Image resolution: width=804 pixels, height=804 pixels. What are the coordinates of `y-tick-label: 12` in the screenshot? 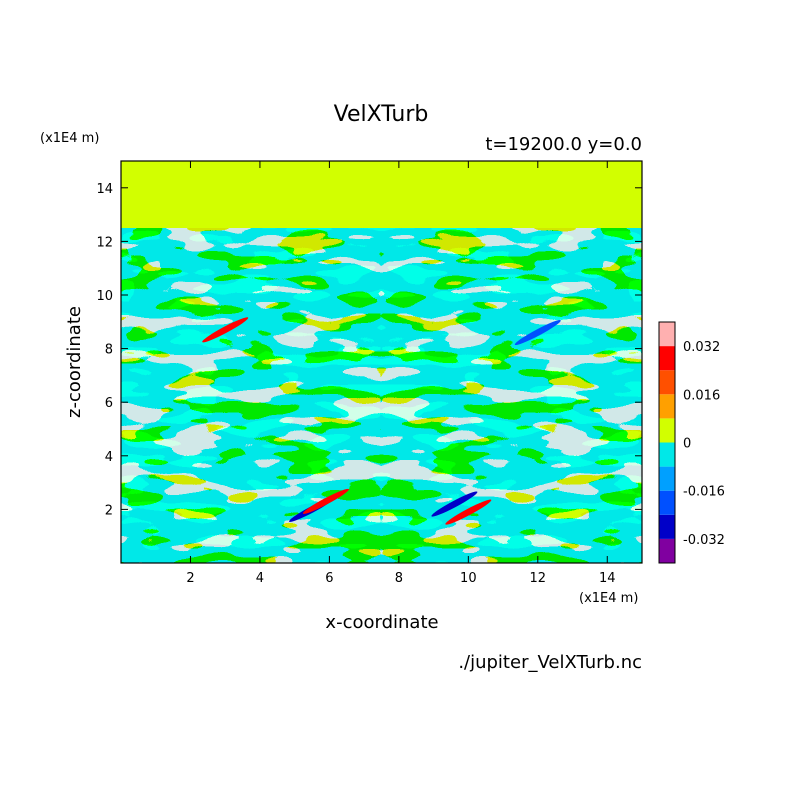 It's located at (104, 242).